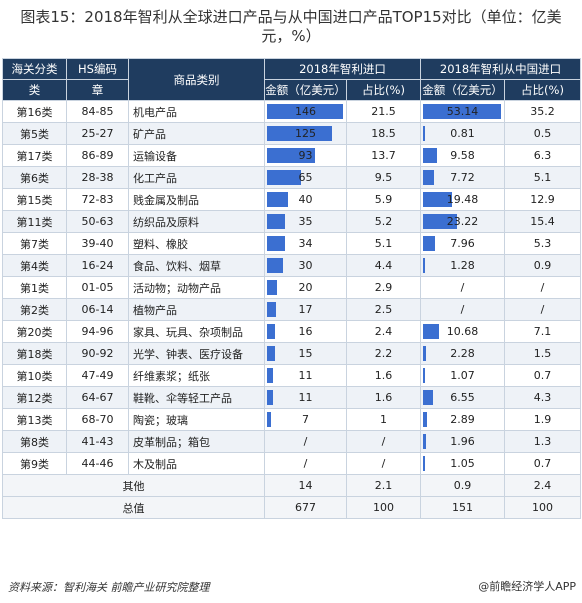 The width and height of the screenshot is (582, 603). What do you see at coordinates (542, 485) in the screenshot?
I see `china-share-cell: 2.4` at bounding box center [542, 485].